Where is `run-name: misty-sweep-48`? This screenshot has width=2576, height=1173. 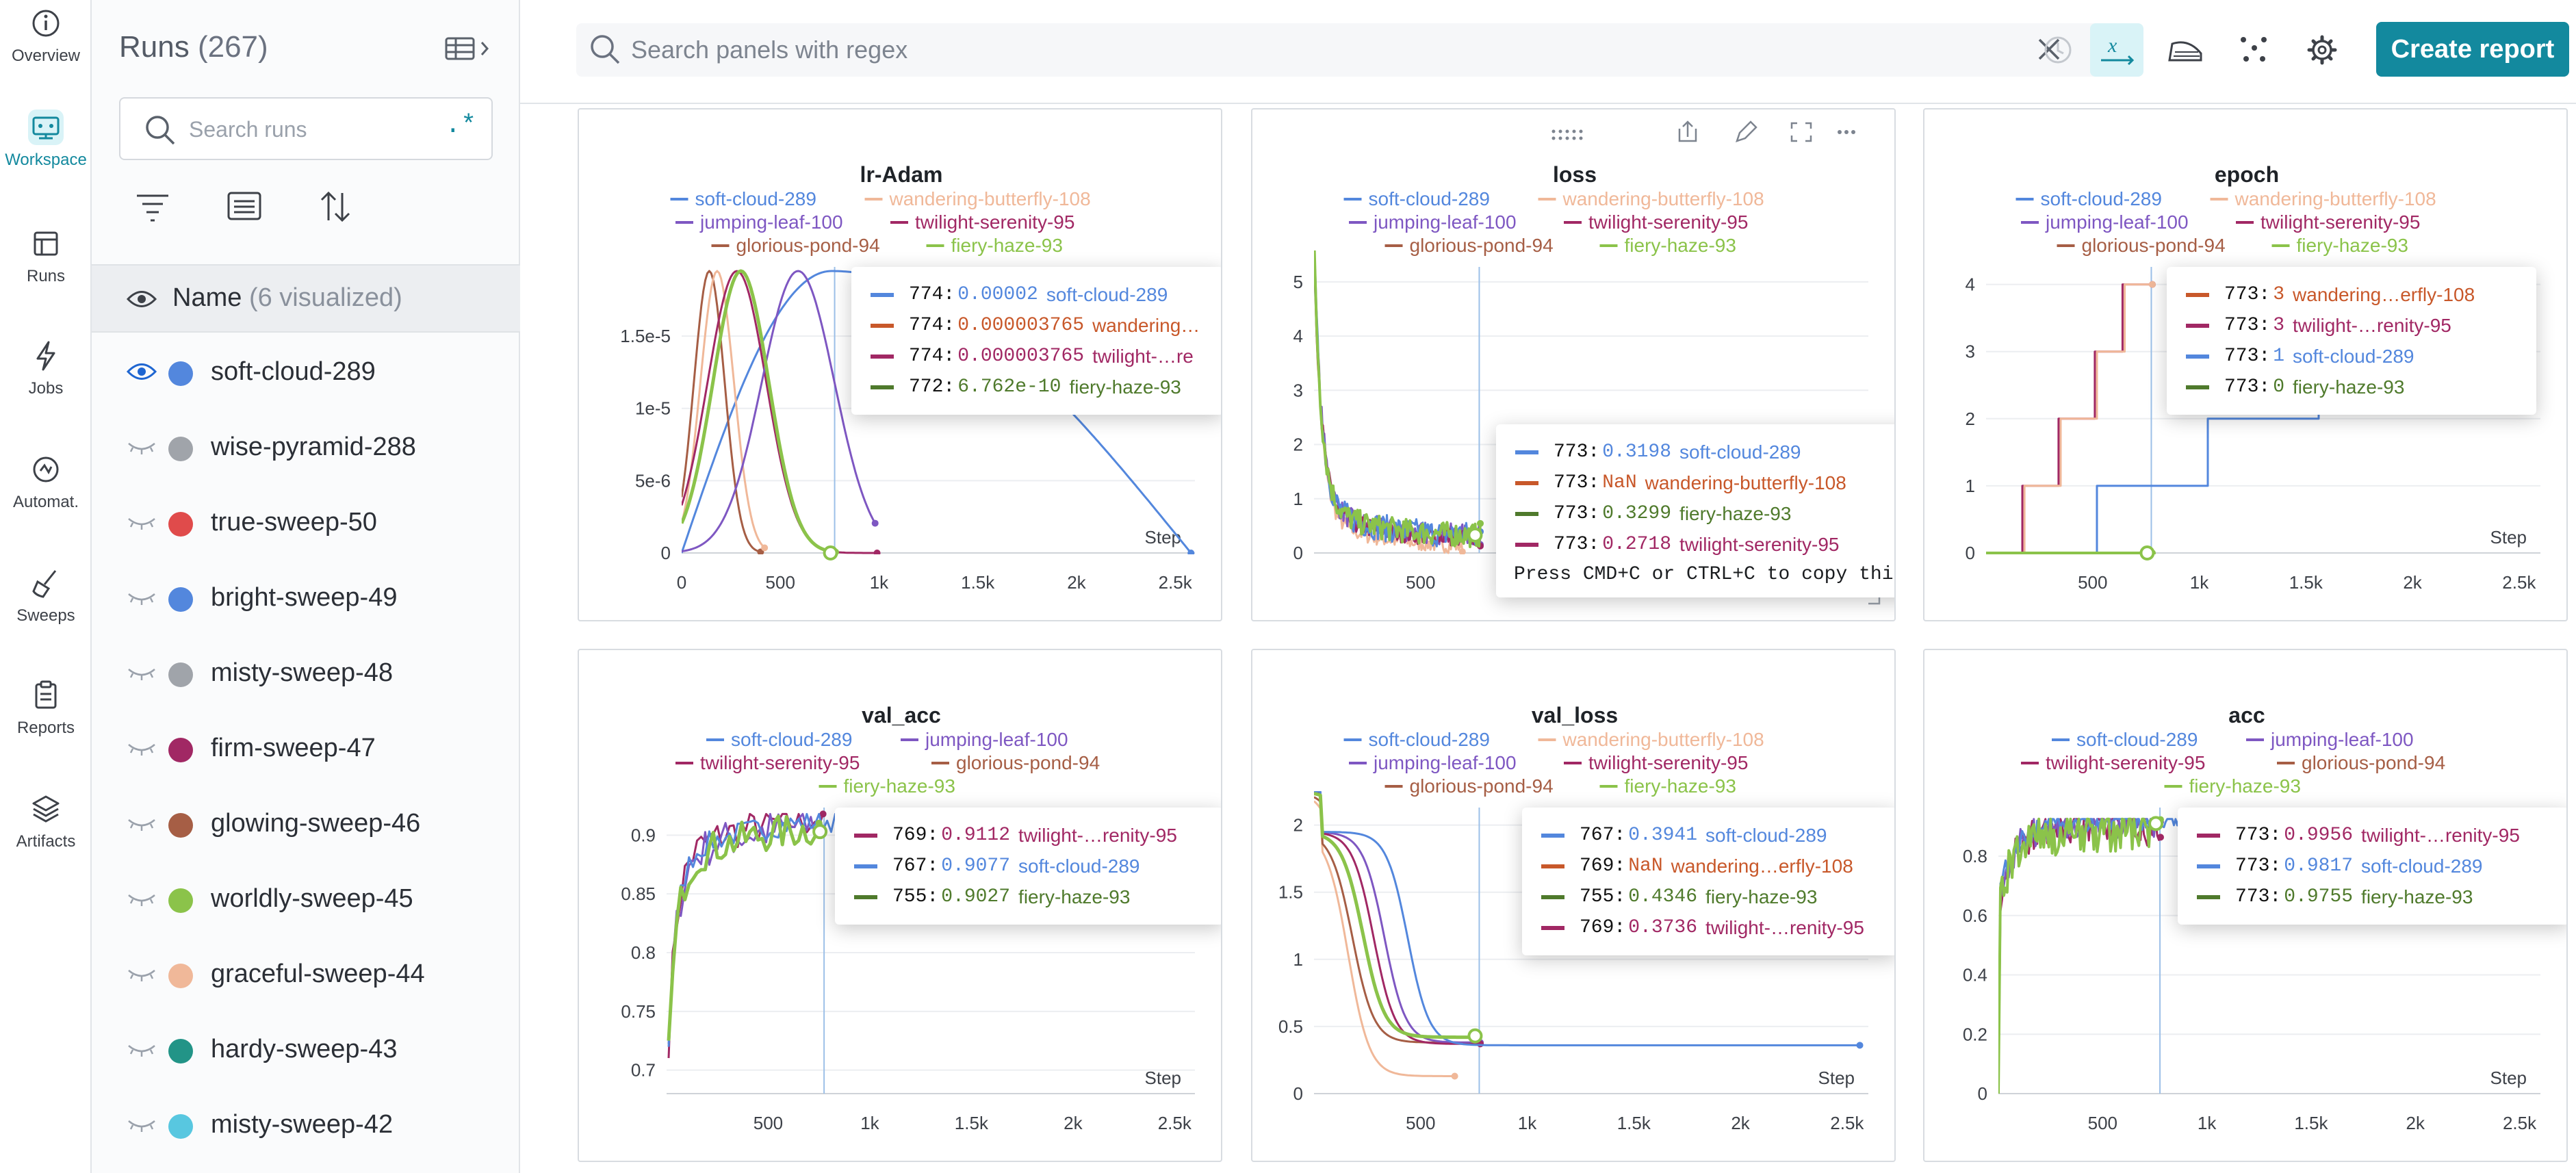 run-name: misty-sweep-48 is located at coordinates (302, 672).